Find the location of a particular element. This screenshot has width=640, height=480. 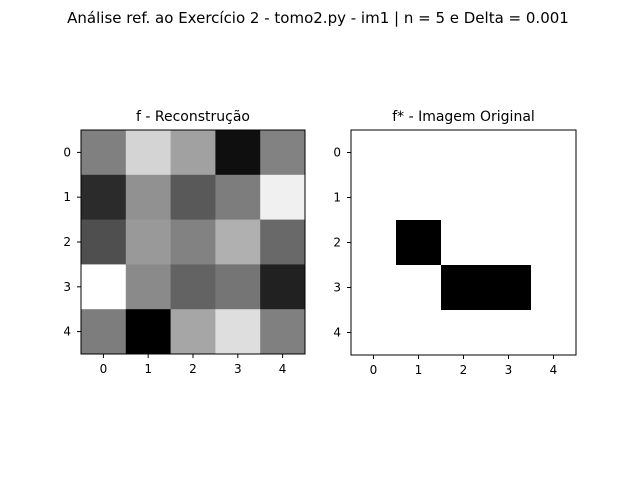

reconstruction-cell-r2-c3 is located at coordinates (238, 242).